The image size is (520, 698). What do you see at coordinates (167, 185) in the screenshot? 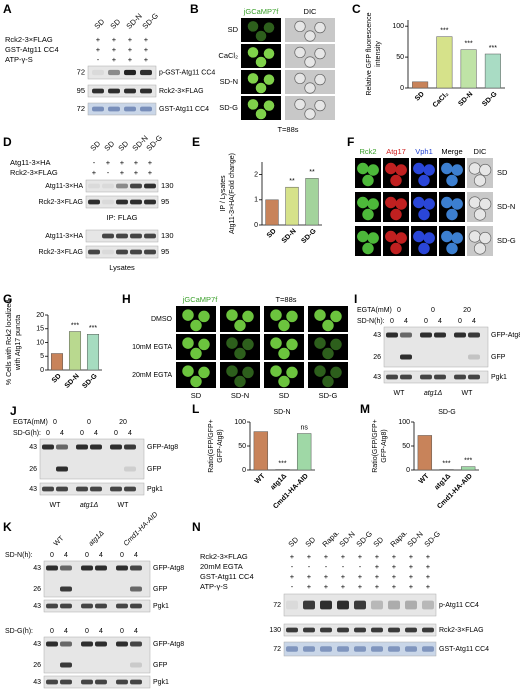
I see `marker: 130` at bounding box center [167, 185].